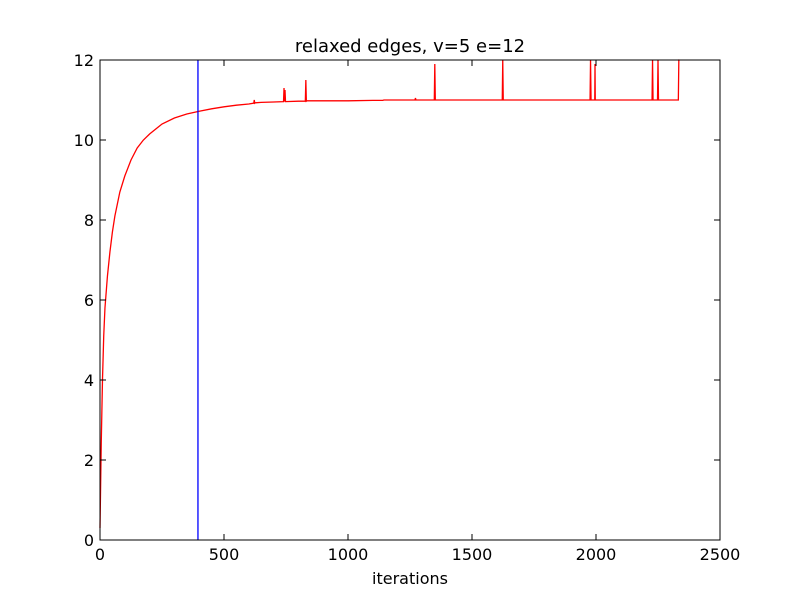 The width and height of the screenshot is (800, 600). What do you see at coordinates (410, 46) in the screenshot?
I see `chart-title: relaxed edges, v=5 e=12` at bounding box center [410, 46].